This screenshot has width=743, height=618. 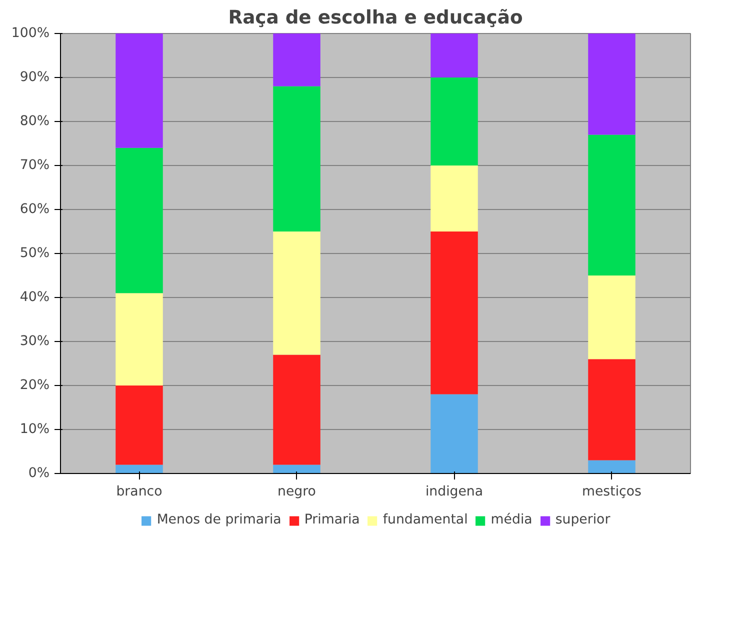 I want to click on x-tick-label: mestiços, so click(x=612, y=492).